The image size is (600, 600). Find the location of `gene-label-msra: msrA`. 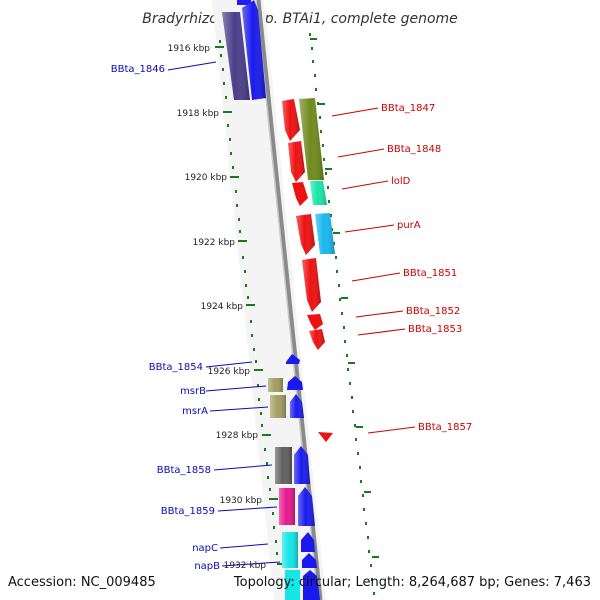

gene-label-msra: msrA is located at coordinates (195, 411).